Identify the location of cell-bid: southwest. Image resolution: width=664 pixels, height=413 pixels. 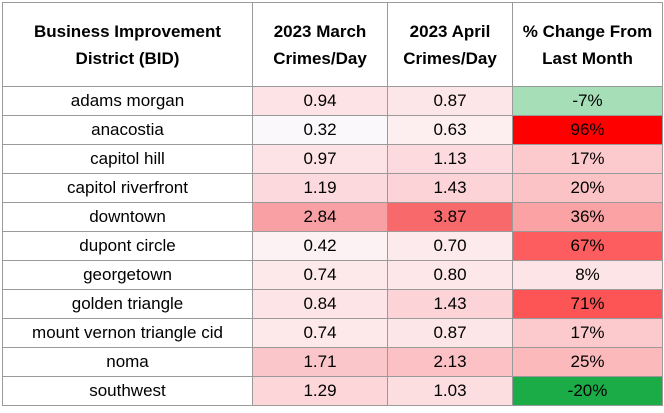
(127, 391).